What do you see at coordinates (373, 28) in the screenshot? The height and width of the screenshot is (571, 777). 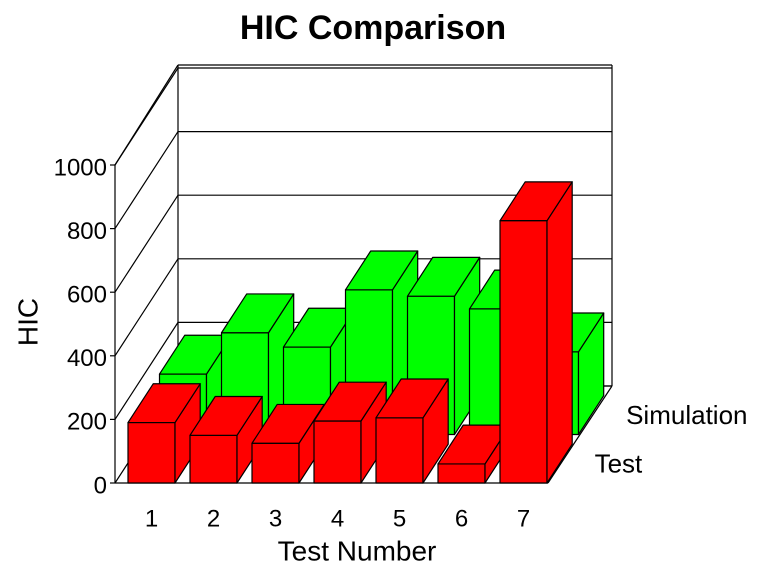 I see `chart-title: HIC Comparison` at bounding box center [373, 28].